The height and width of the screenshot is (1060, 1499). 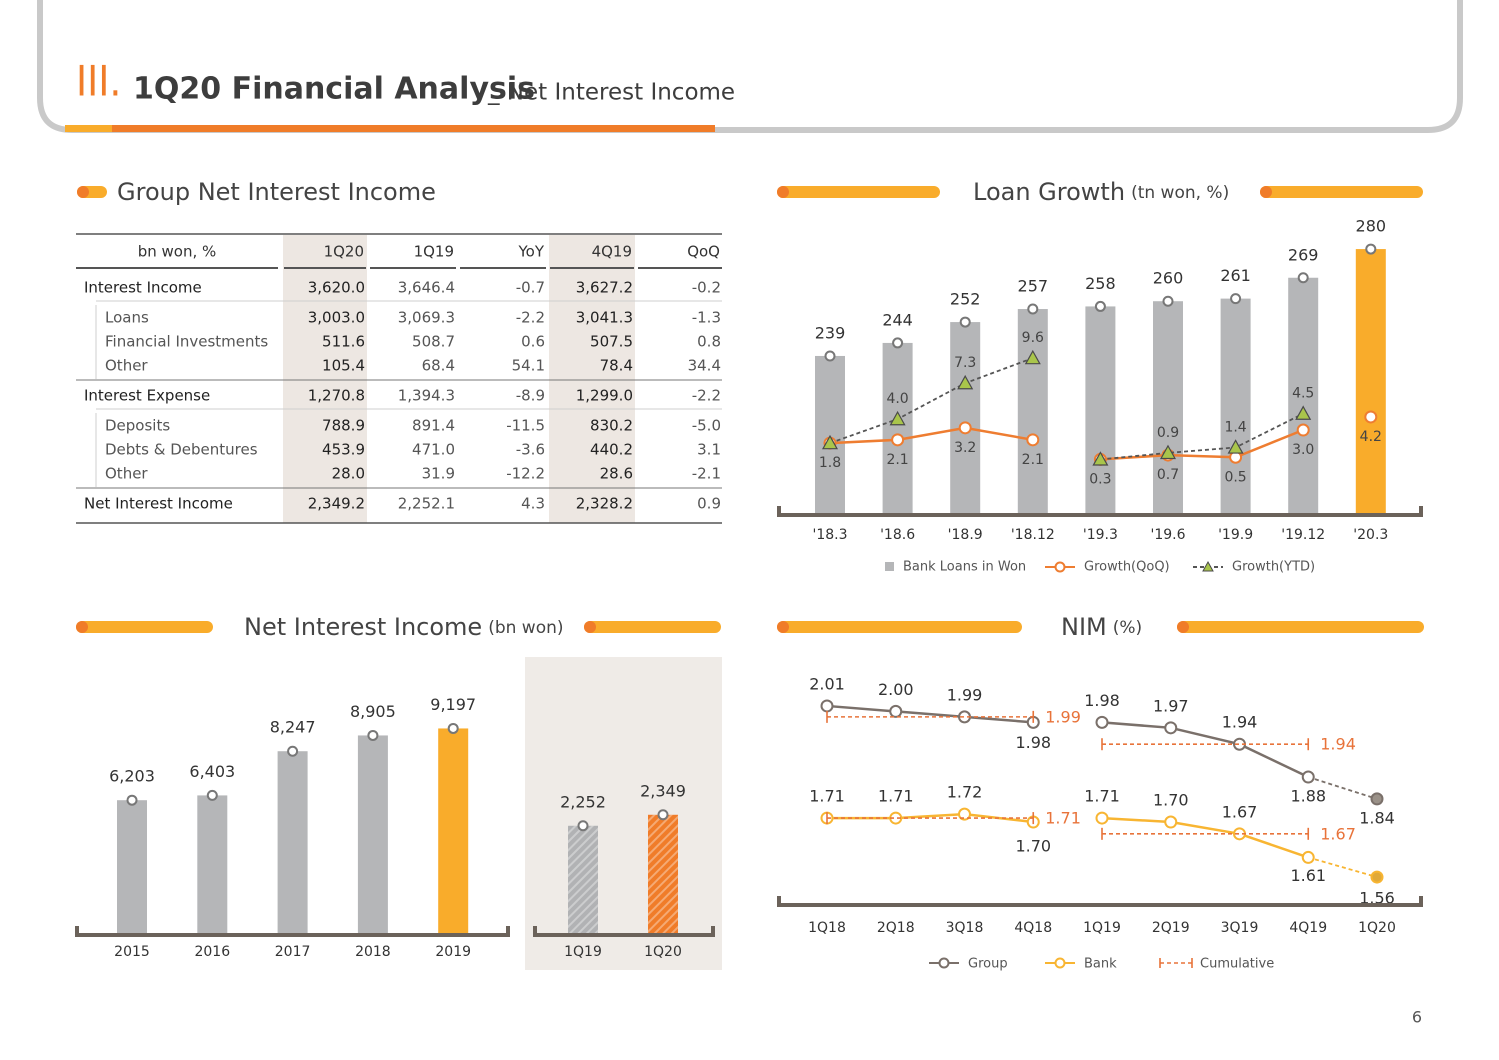 What do you see at coordinates (177, 252) in the screenshot?
I see `column-header: bn won, %` at bounding box center [177, 252].